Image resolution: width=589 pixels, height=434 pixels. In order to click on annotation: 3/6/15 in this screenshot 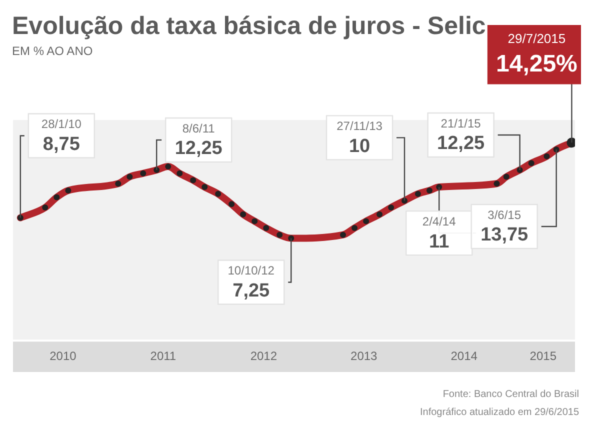, I will do `click(505, 215)`.